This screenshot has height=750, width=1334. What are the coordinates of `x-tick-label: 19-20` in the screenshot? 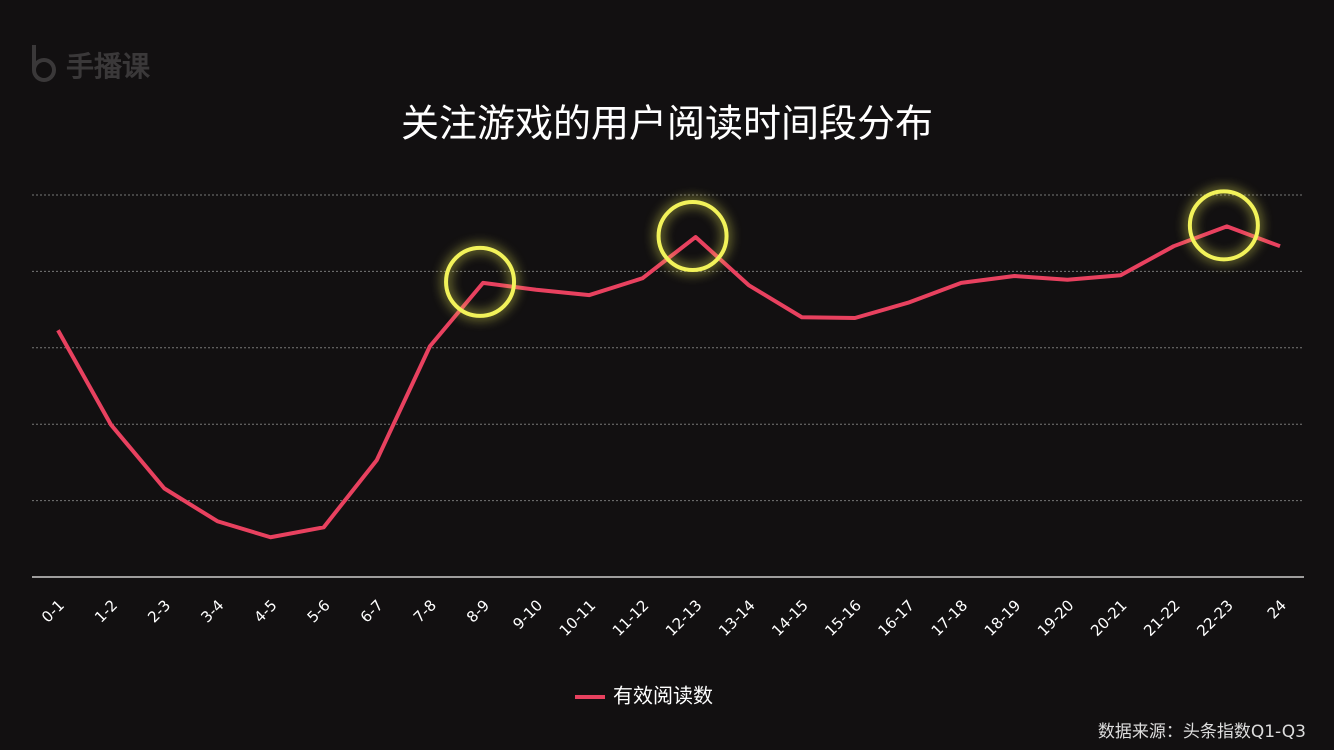 It's located at (1056, 618).